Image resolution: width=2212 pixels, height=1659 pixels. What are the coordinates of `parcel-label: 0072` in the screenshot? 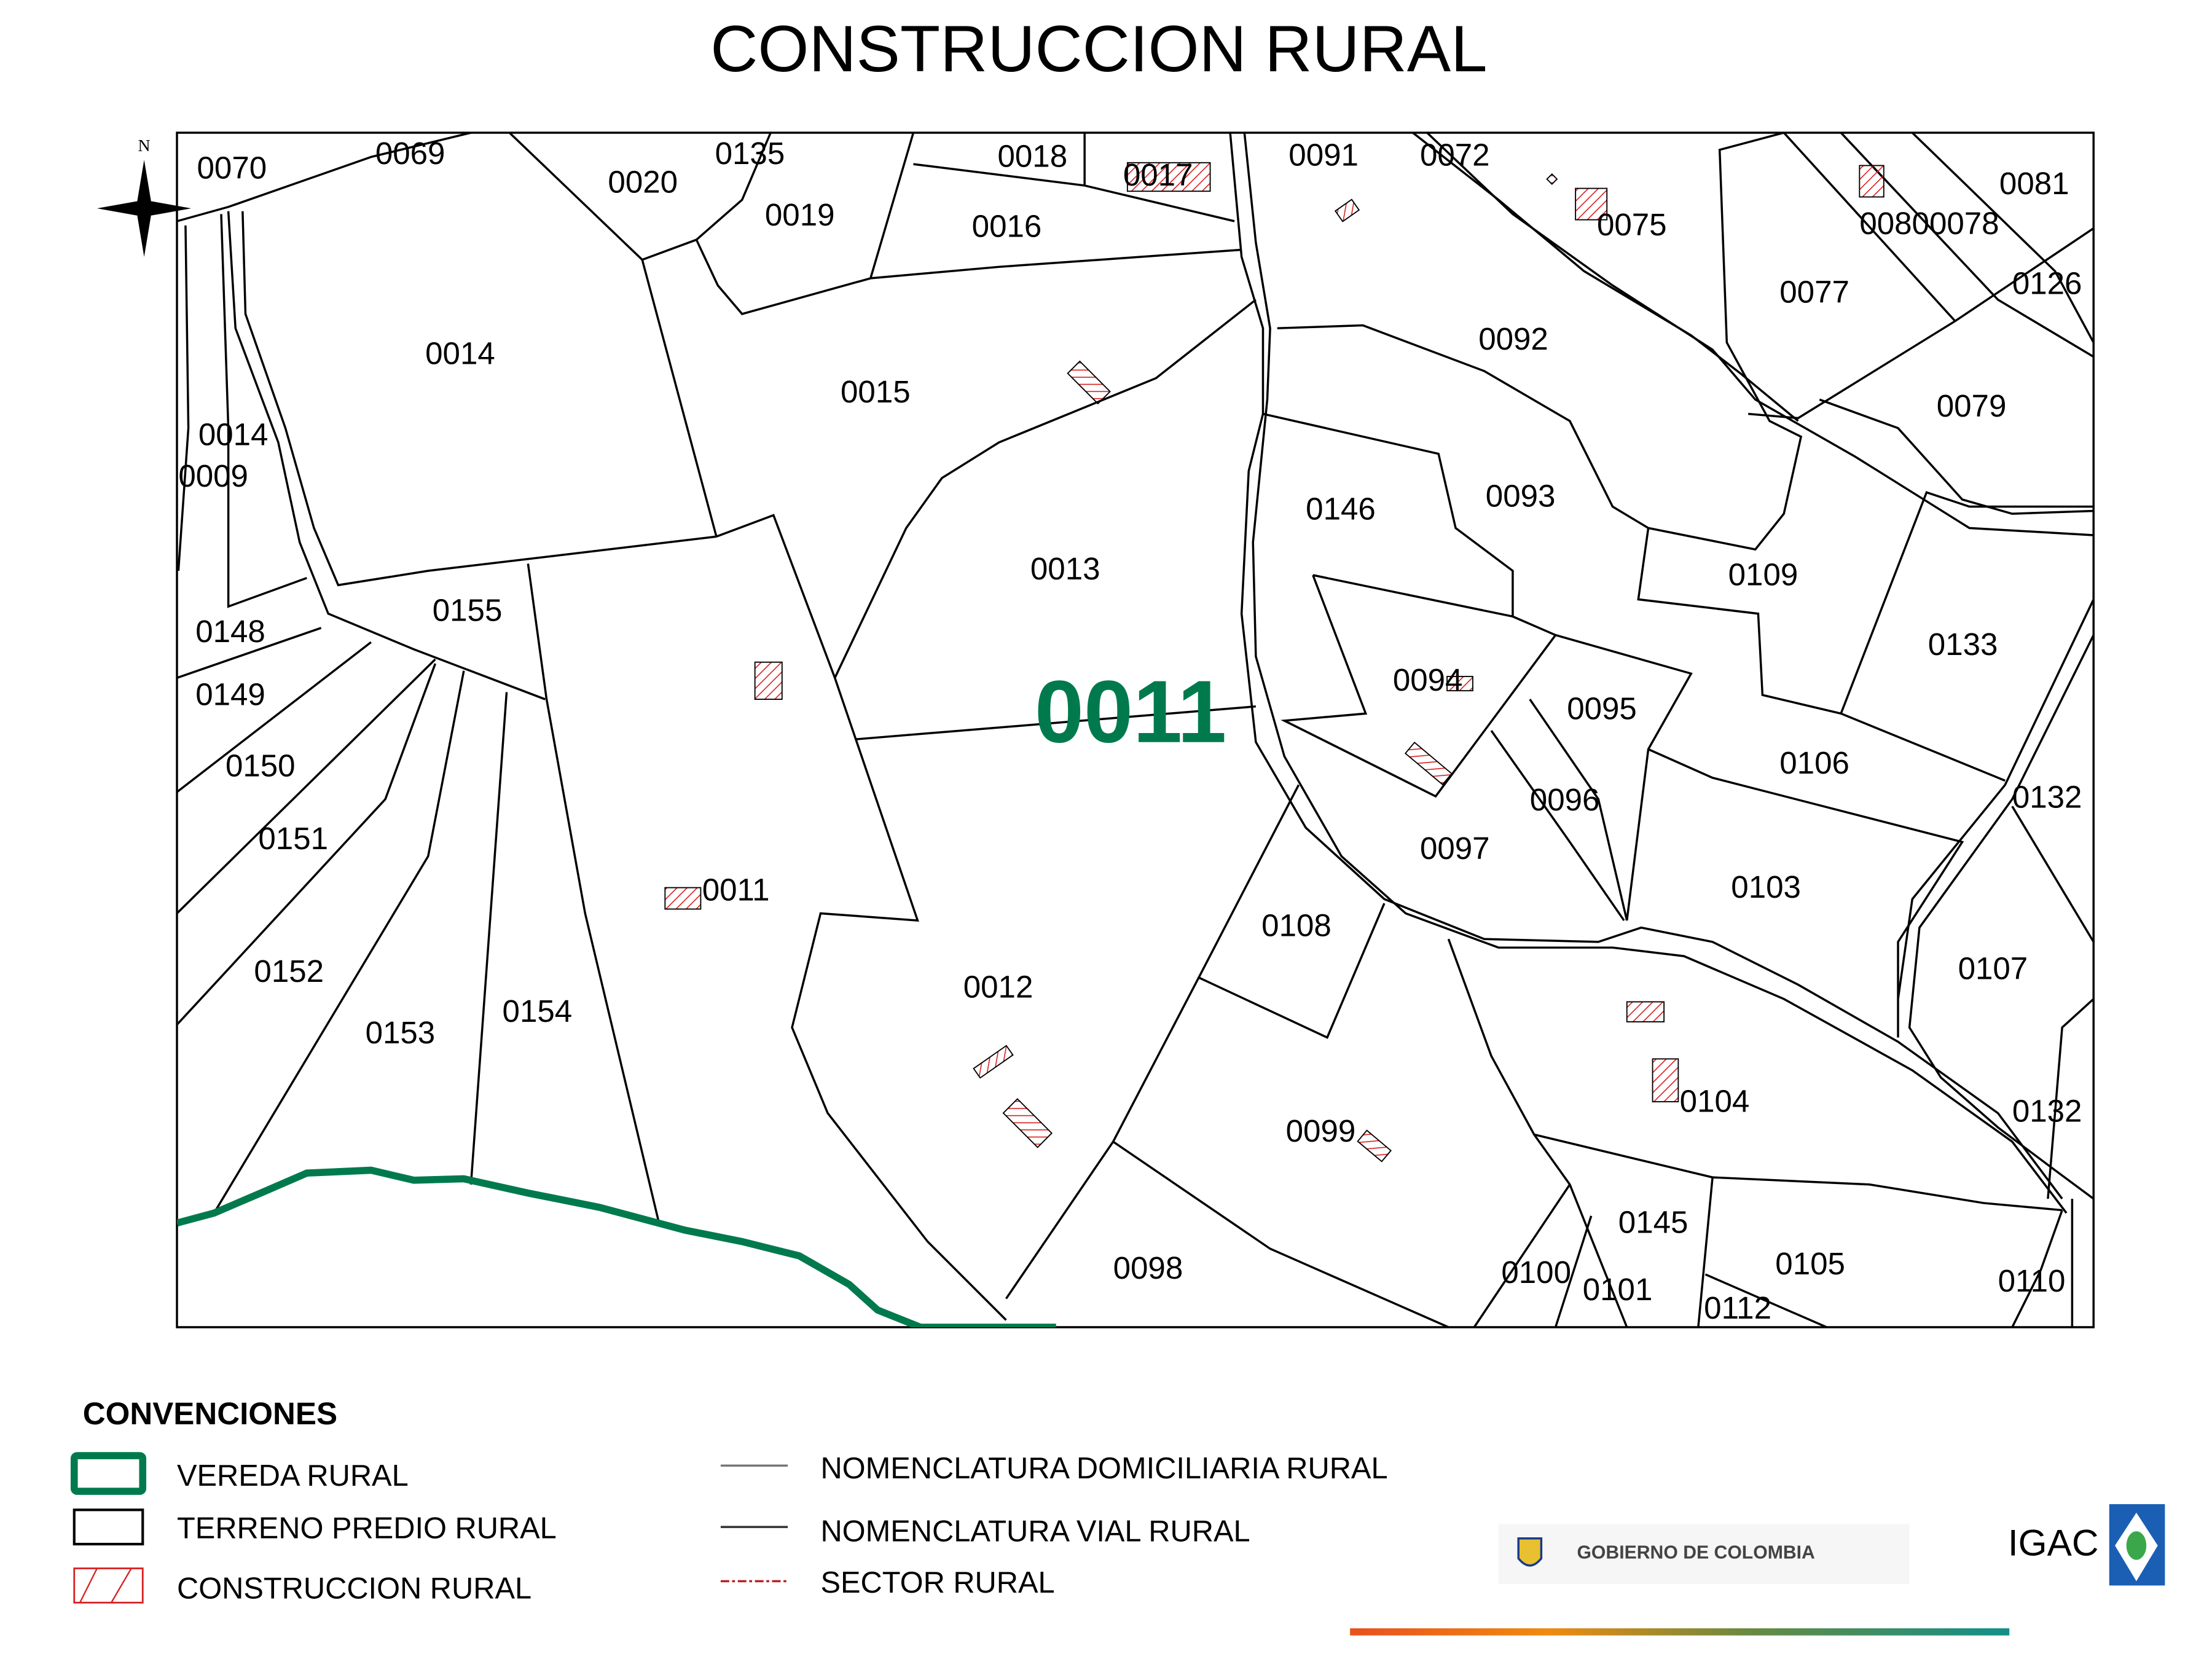 It's located at (1455, 154).